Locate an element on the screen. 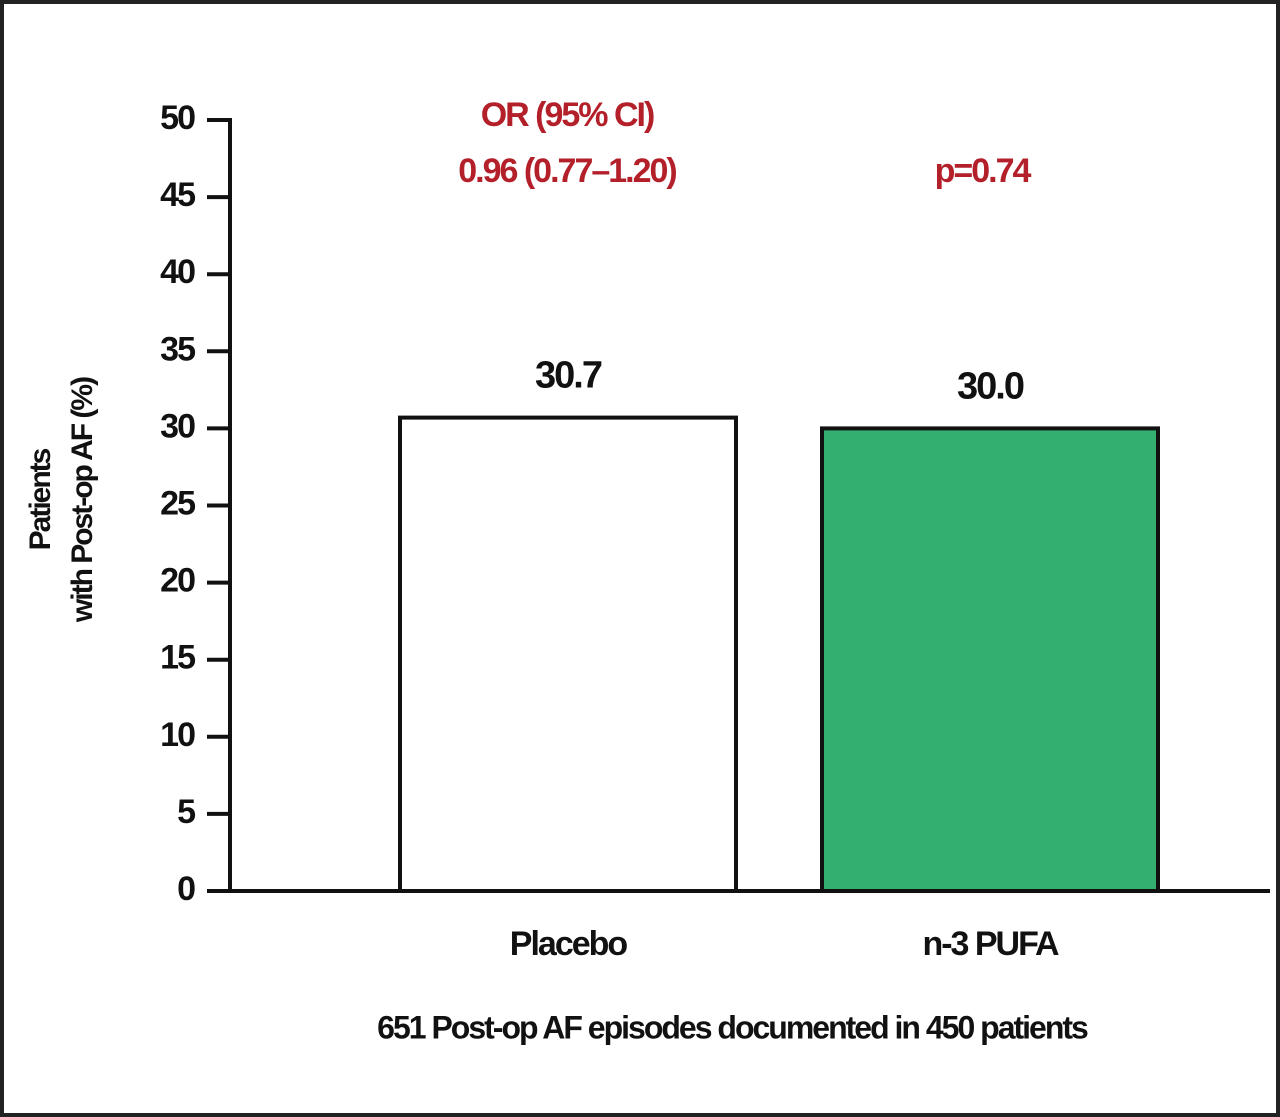  x-tick-label: Placebo is located at coordinates (569, 944).